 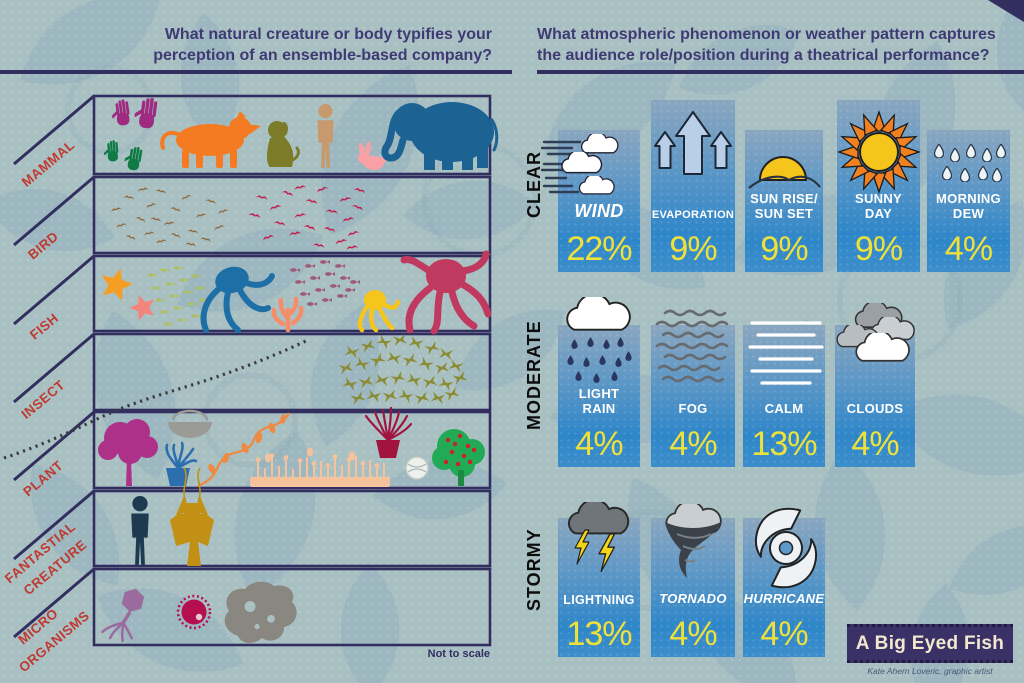 What do you see at coordinates (192, 516) in the screenshot?
I see `fantasy-creature-icon` at bounding box center [192, 516].